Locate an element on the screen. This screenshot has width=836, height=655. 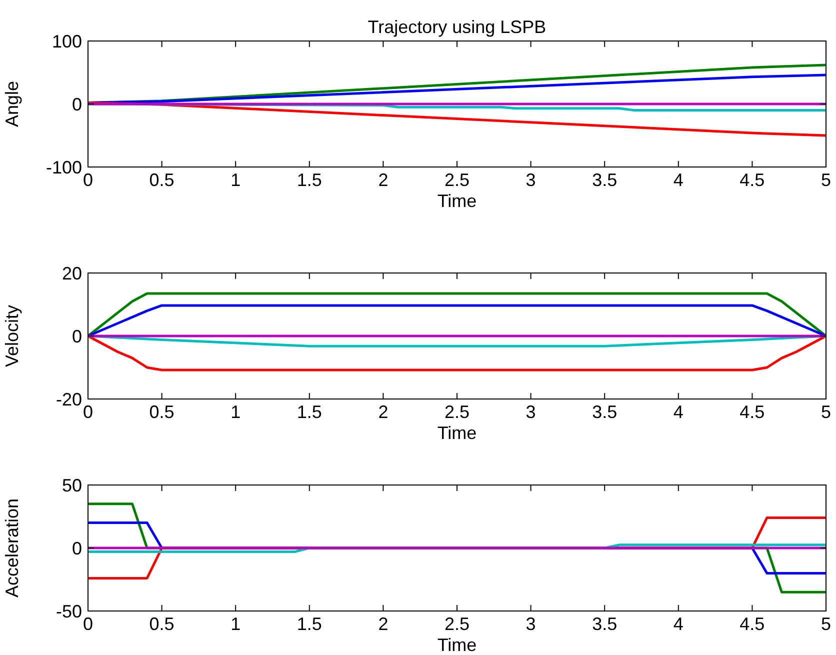
y-tick-label: -20 is located at coordinates (69, 399).